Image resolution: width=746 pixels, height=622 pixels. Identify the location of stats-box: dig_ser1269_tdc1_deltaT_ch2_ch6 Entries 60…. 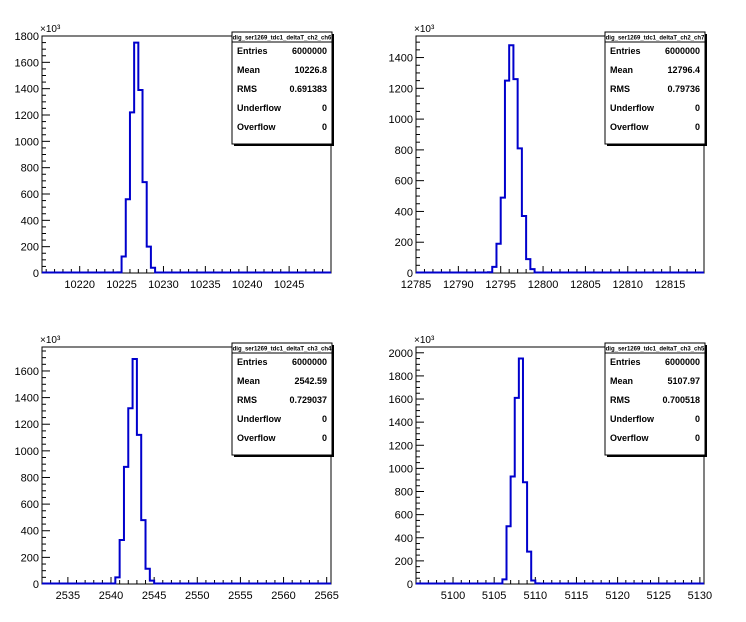
(282, 88).